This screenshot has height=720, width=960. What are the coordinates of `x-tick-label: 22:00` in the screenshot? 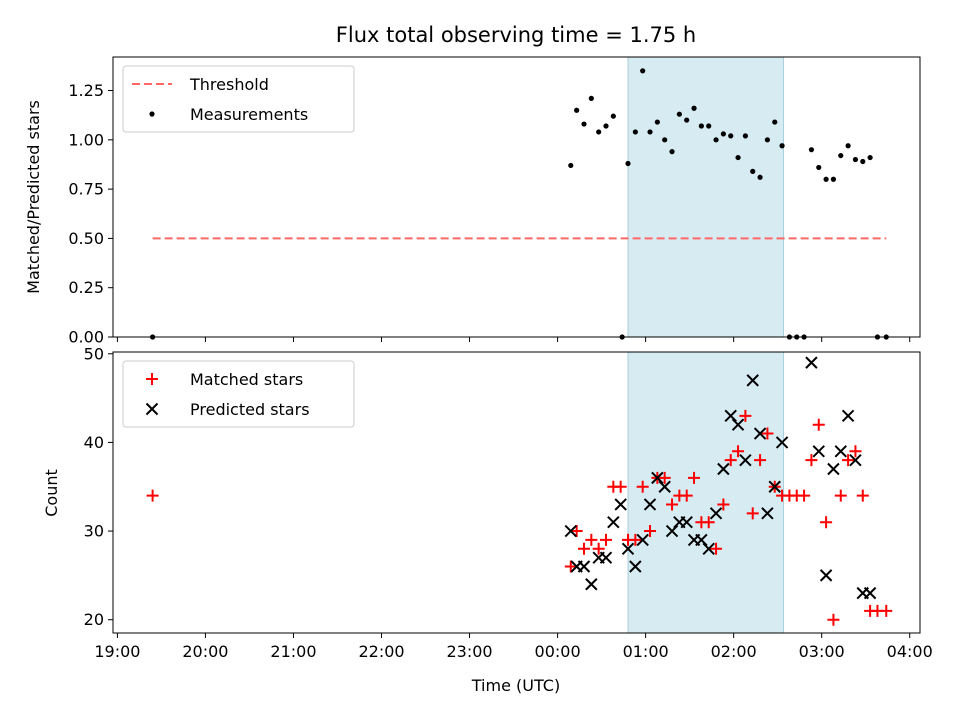 It's located at (381, 651).